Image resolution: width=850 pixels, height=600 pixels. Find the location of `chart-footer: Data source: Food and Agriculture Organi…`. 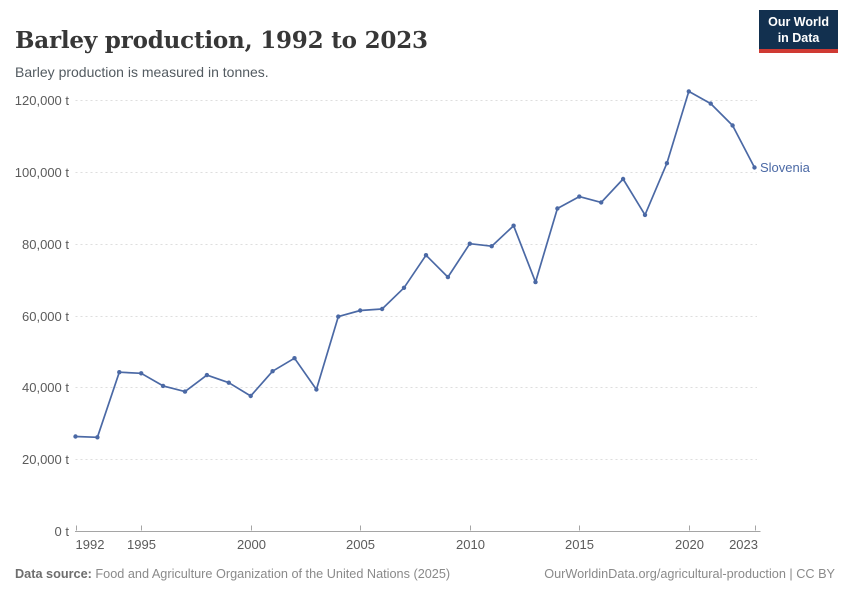

chart-footer: Data source: Food and Agriculture Organi… is located at coordinates (425, 574).